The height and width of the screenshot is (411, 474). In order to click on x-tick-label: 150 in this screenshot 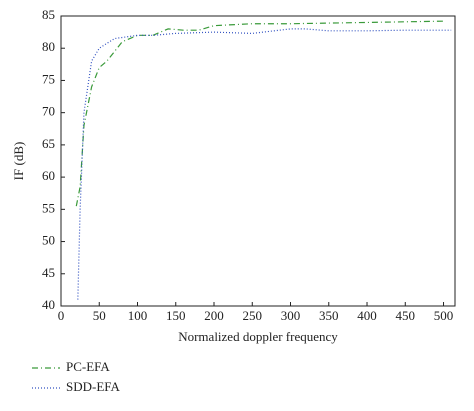, I will do `click(176, 315)`.